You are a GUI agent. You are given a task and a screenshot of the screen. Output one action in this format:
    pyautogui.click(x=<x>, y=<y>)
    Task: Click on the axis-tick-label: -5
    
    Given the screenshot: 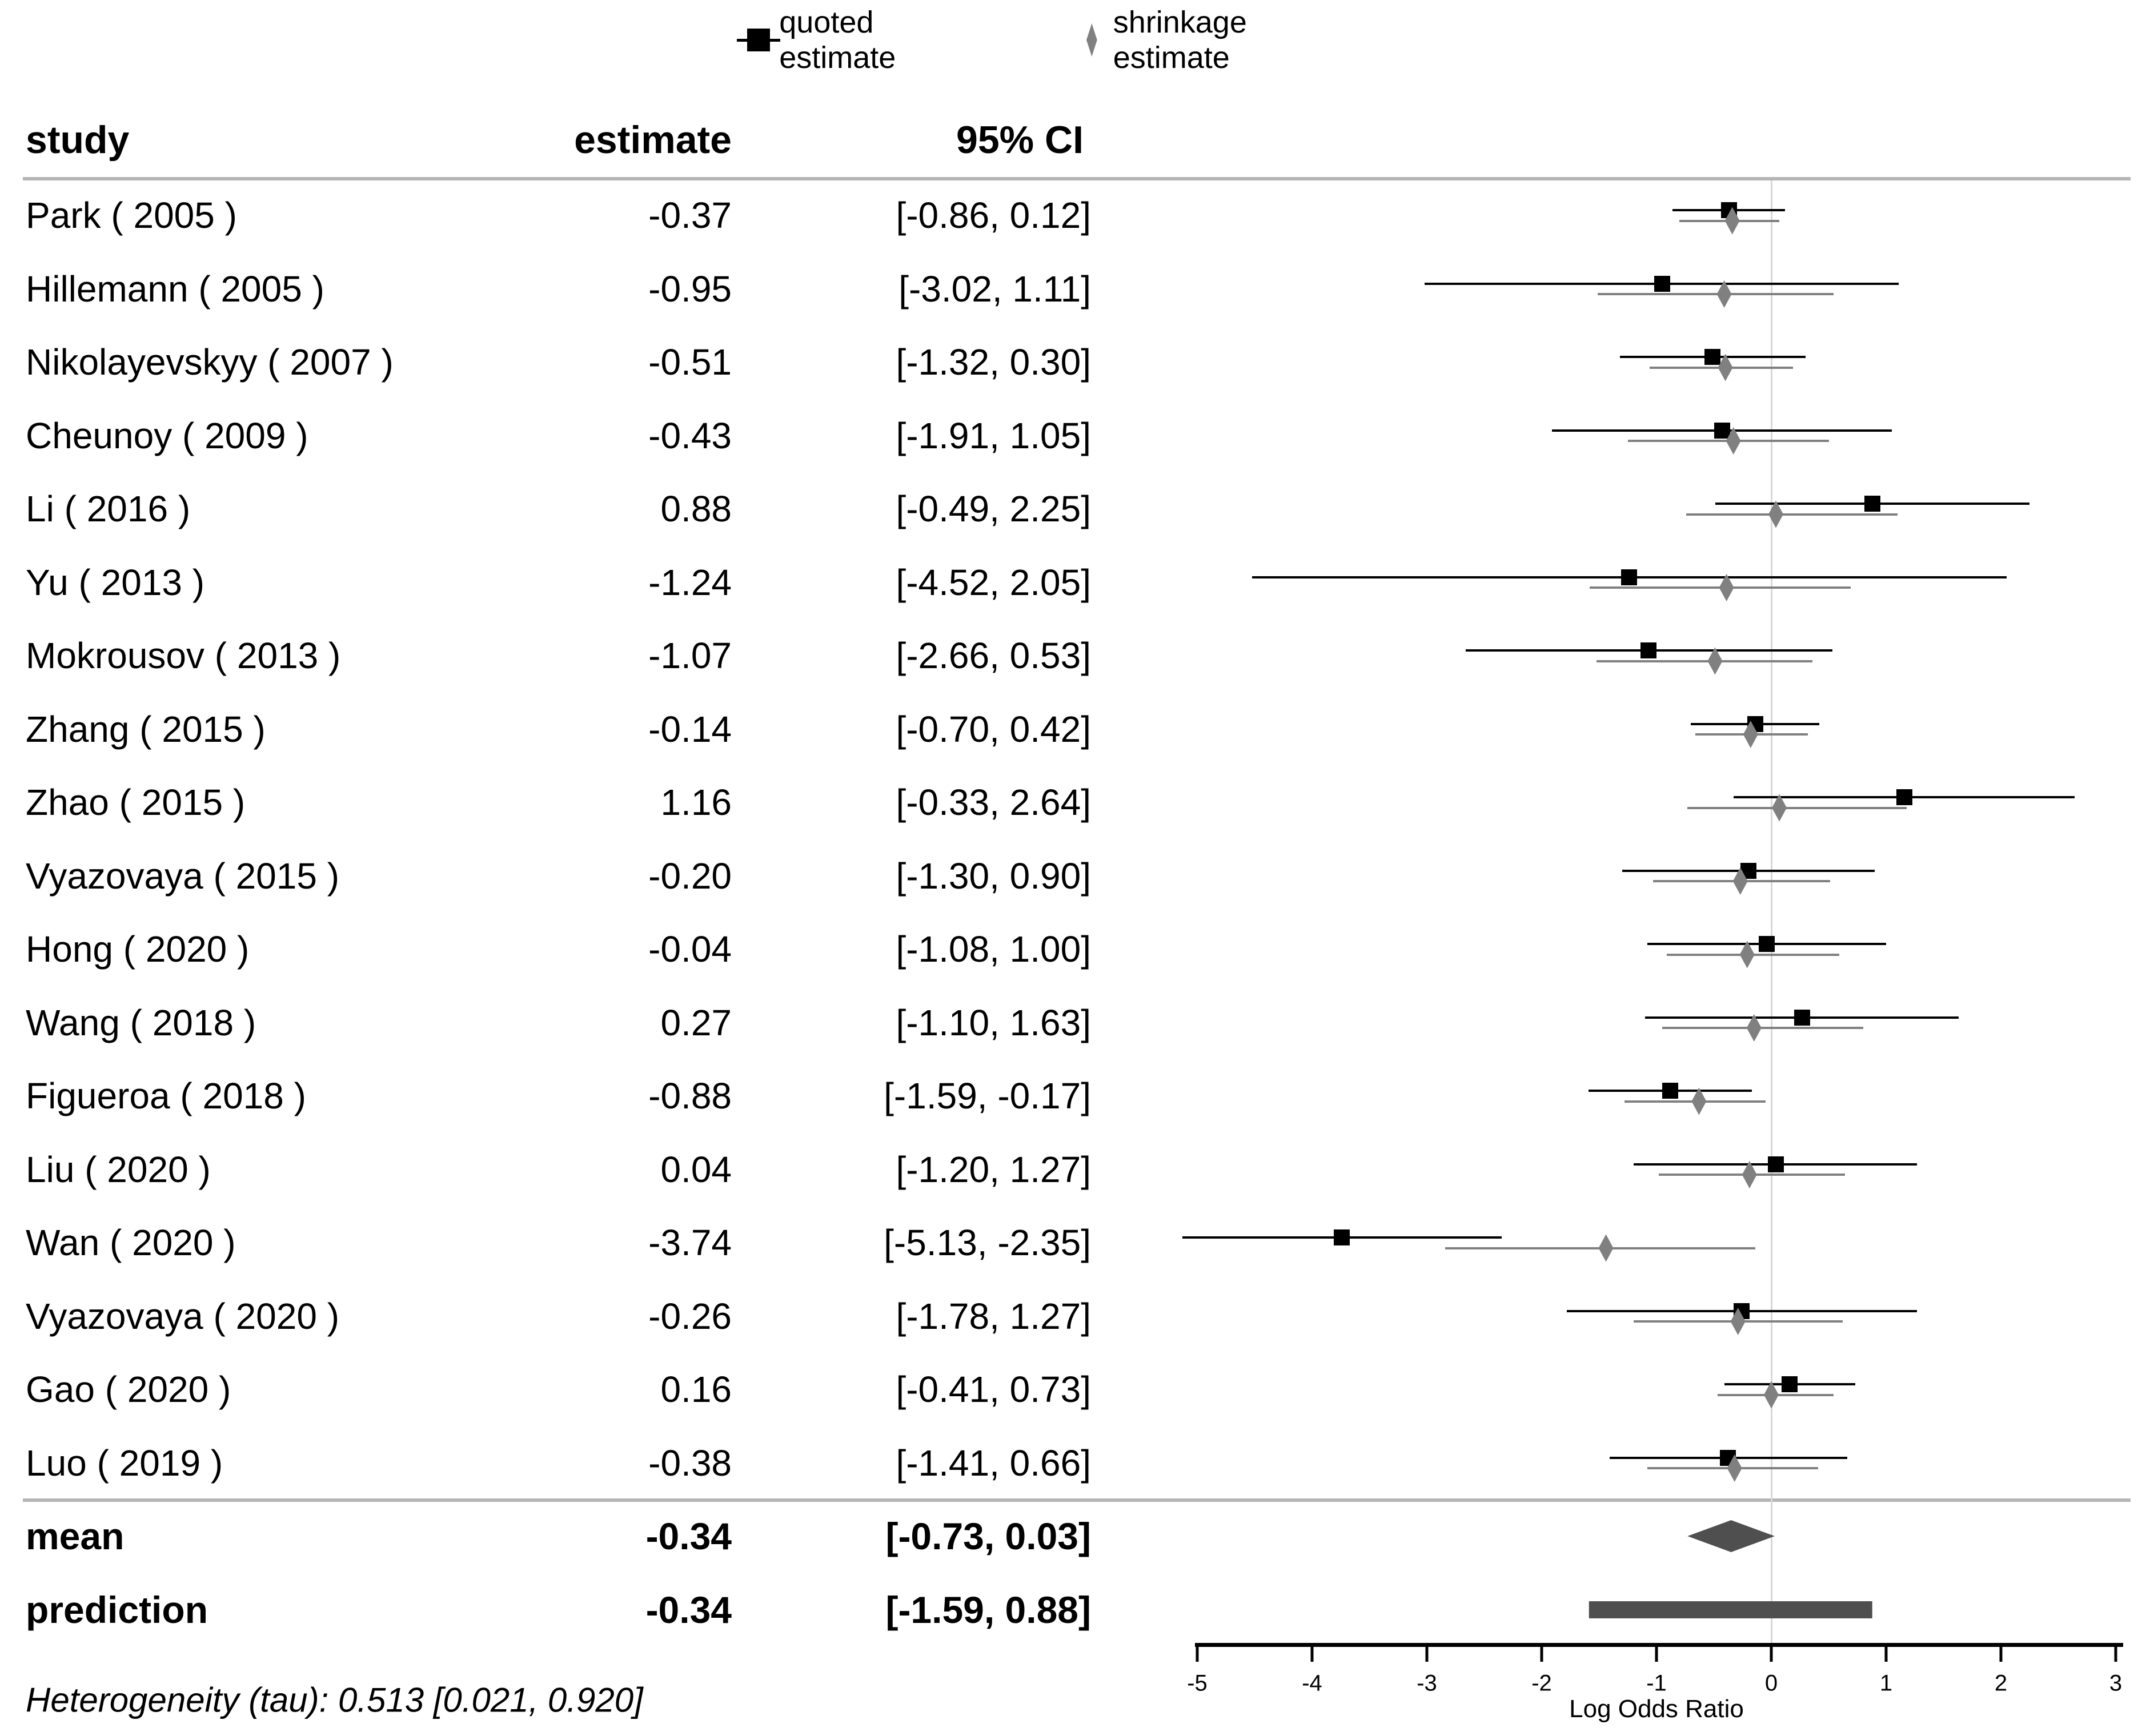 What is the action you would take?
    pyautogui.click(x=1197, y=1683)
    